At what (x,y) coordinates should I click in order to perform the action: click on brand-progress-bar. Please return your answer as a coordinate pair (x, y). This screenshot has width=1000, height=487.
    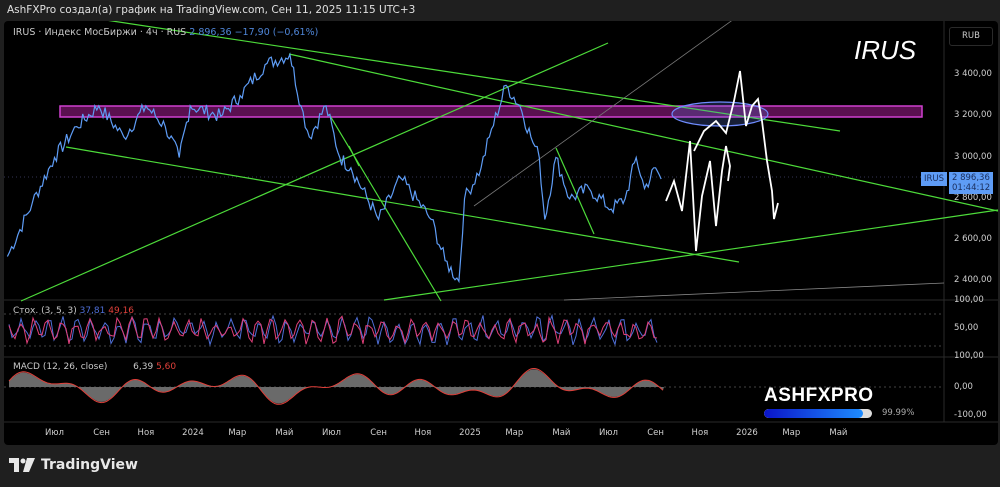
    Looking at the image, I should click on (818, 413).